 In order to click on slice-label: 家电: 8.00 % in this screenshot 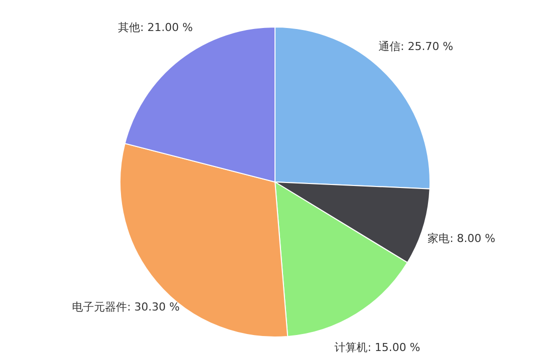, I will do `click(462, 238)`.